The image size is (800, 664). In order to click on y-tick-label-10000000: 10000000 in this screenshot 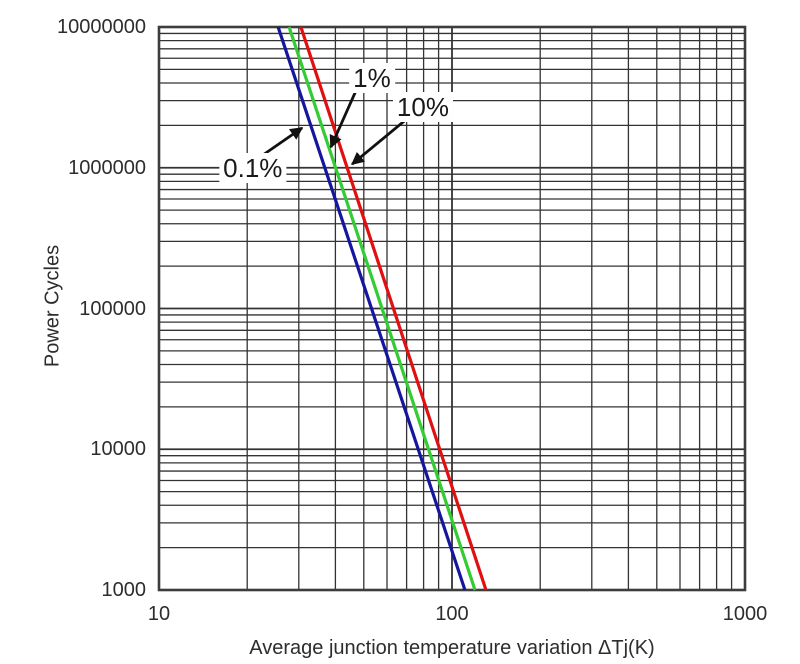, I will do `click(101, 27)`.